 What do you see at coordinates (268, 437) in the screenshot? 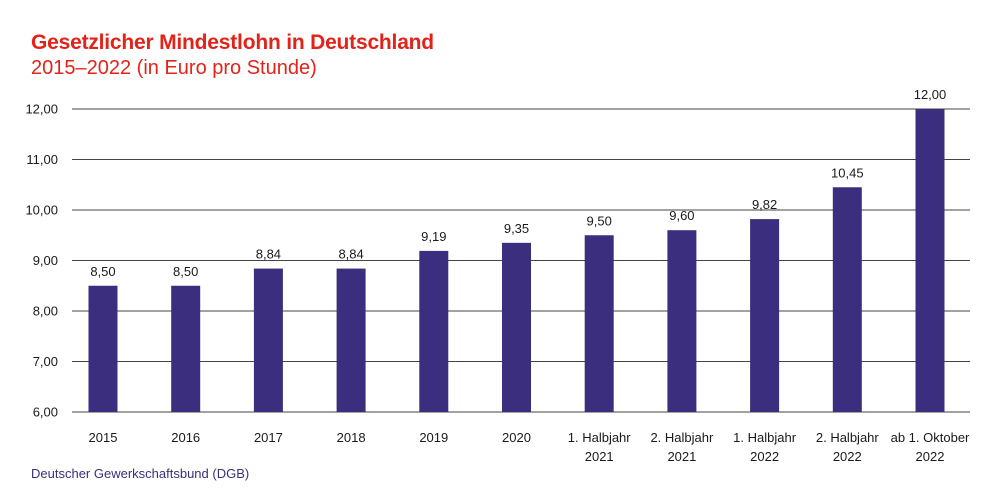
I see `category-label: 2017` at bounding box center [268, 437].